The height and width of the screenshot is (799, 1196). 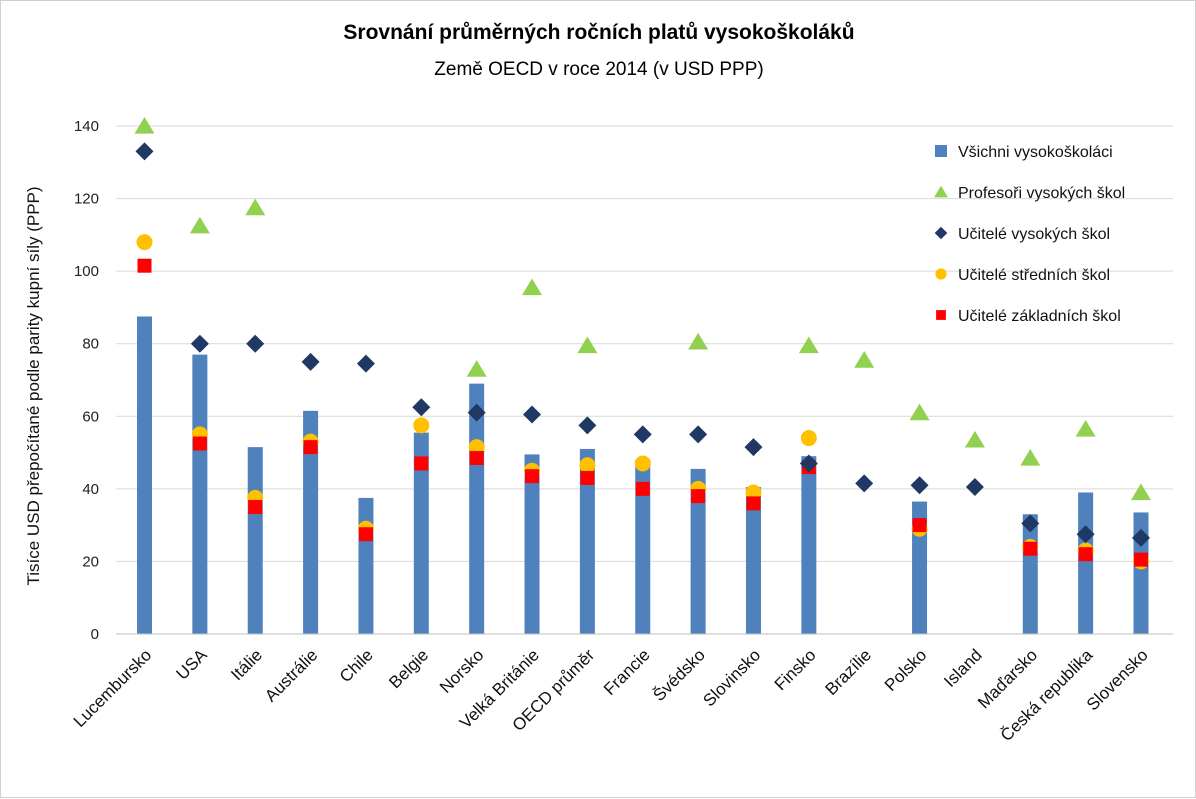 I want to click on legend-label: Všichni vysokoškoláci, so click(x=1035, y=152).